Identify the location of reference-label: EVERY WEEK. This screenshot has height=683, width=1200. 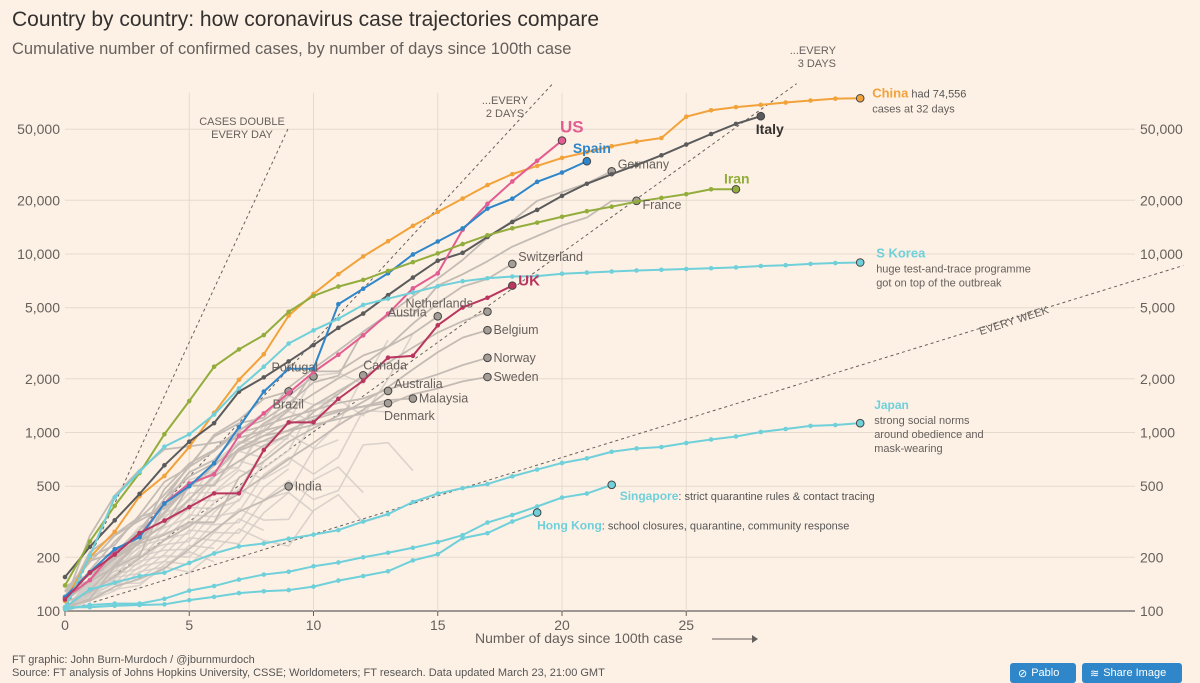
(1014, 321).